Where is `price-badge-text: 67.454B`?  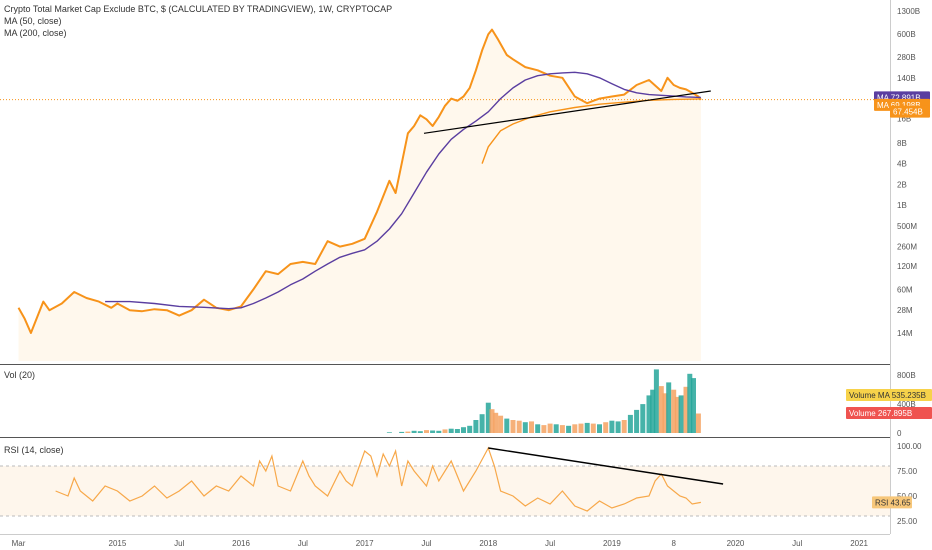 price-badge-text: 67.454B is located at coordinates (908, 112).